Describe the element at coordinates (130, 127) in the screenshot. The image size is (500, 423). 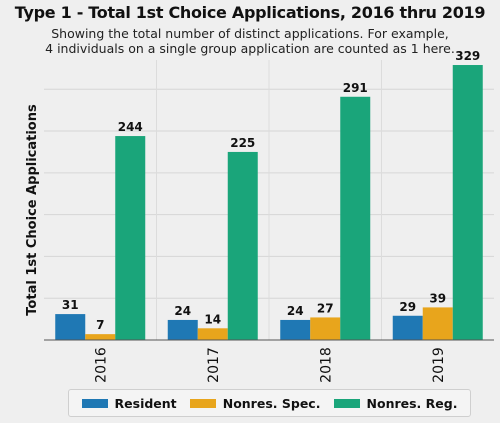
I see `data-label-2016-nonres-reg: 244` at that location.